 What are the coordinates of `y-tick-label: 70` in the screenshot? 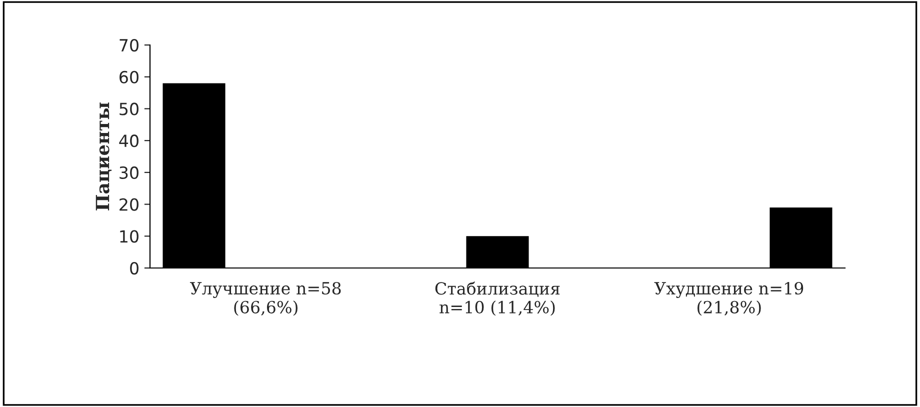 It's located at (129, 45).